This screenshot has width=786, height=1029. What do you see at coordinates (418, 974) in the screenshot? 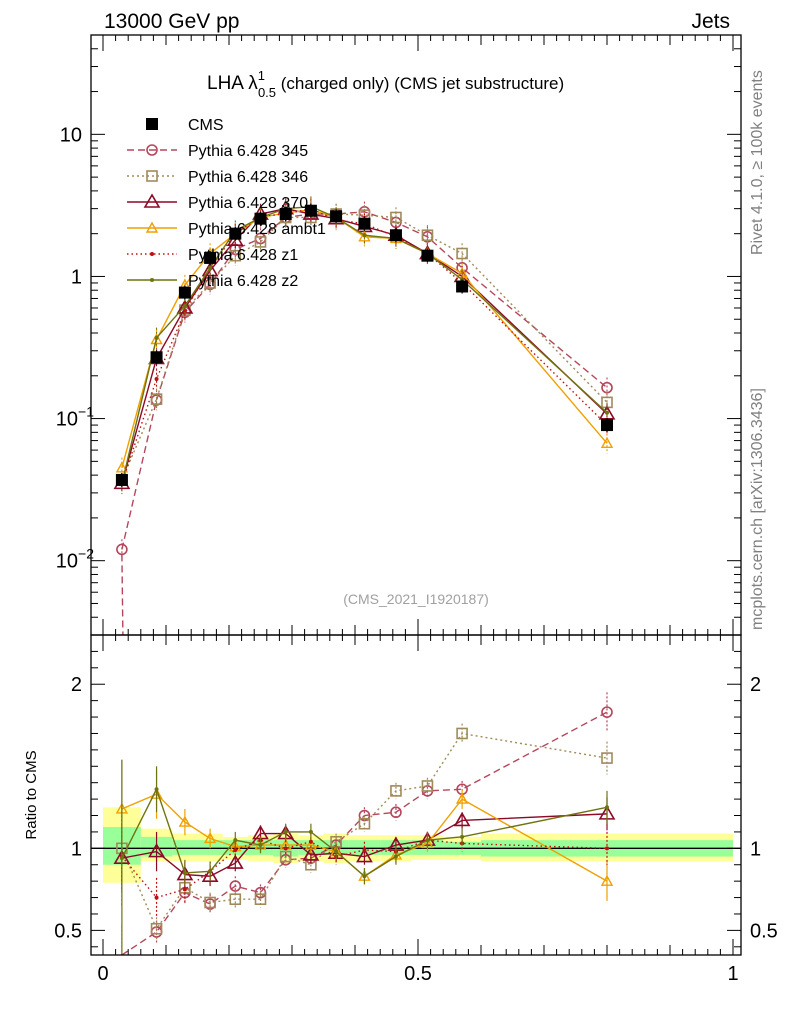
I see `xtick-label: 0.5` at bounding box center [418, 974].